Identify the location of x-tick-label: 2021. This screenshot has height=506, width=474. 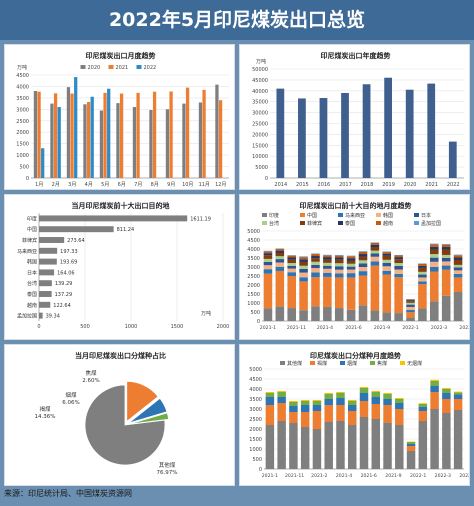
(431, 185).